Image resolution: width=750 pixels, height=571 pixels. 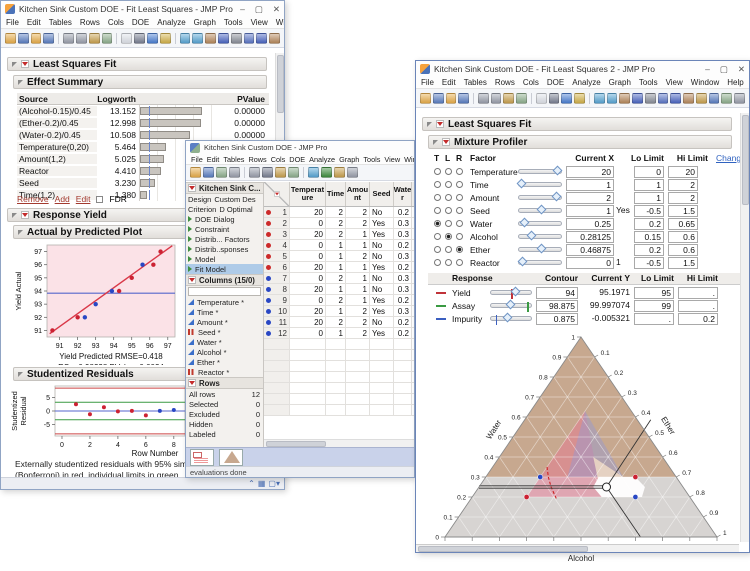 I want to click on crosshair-icon, so click(x=249, y=38).